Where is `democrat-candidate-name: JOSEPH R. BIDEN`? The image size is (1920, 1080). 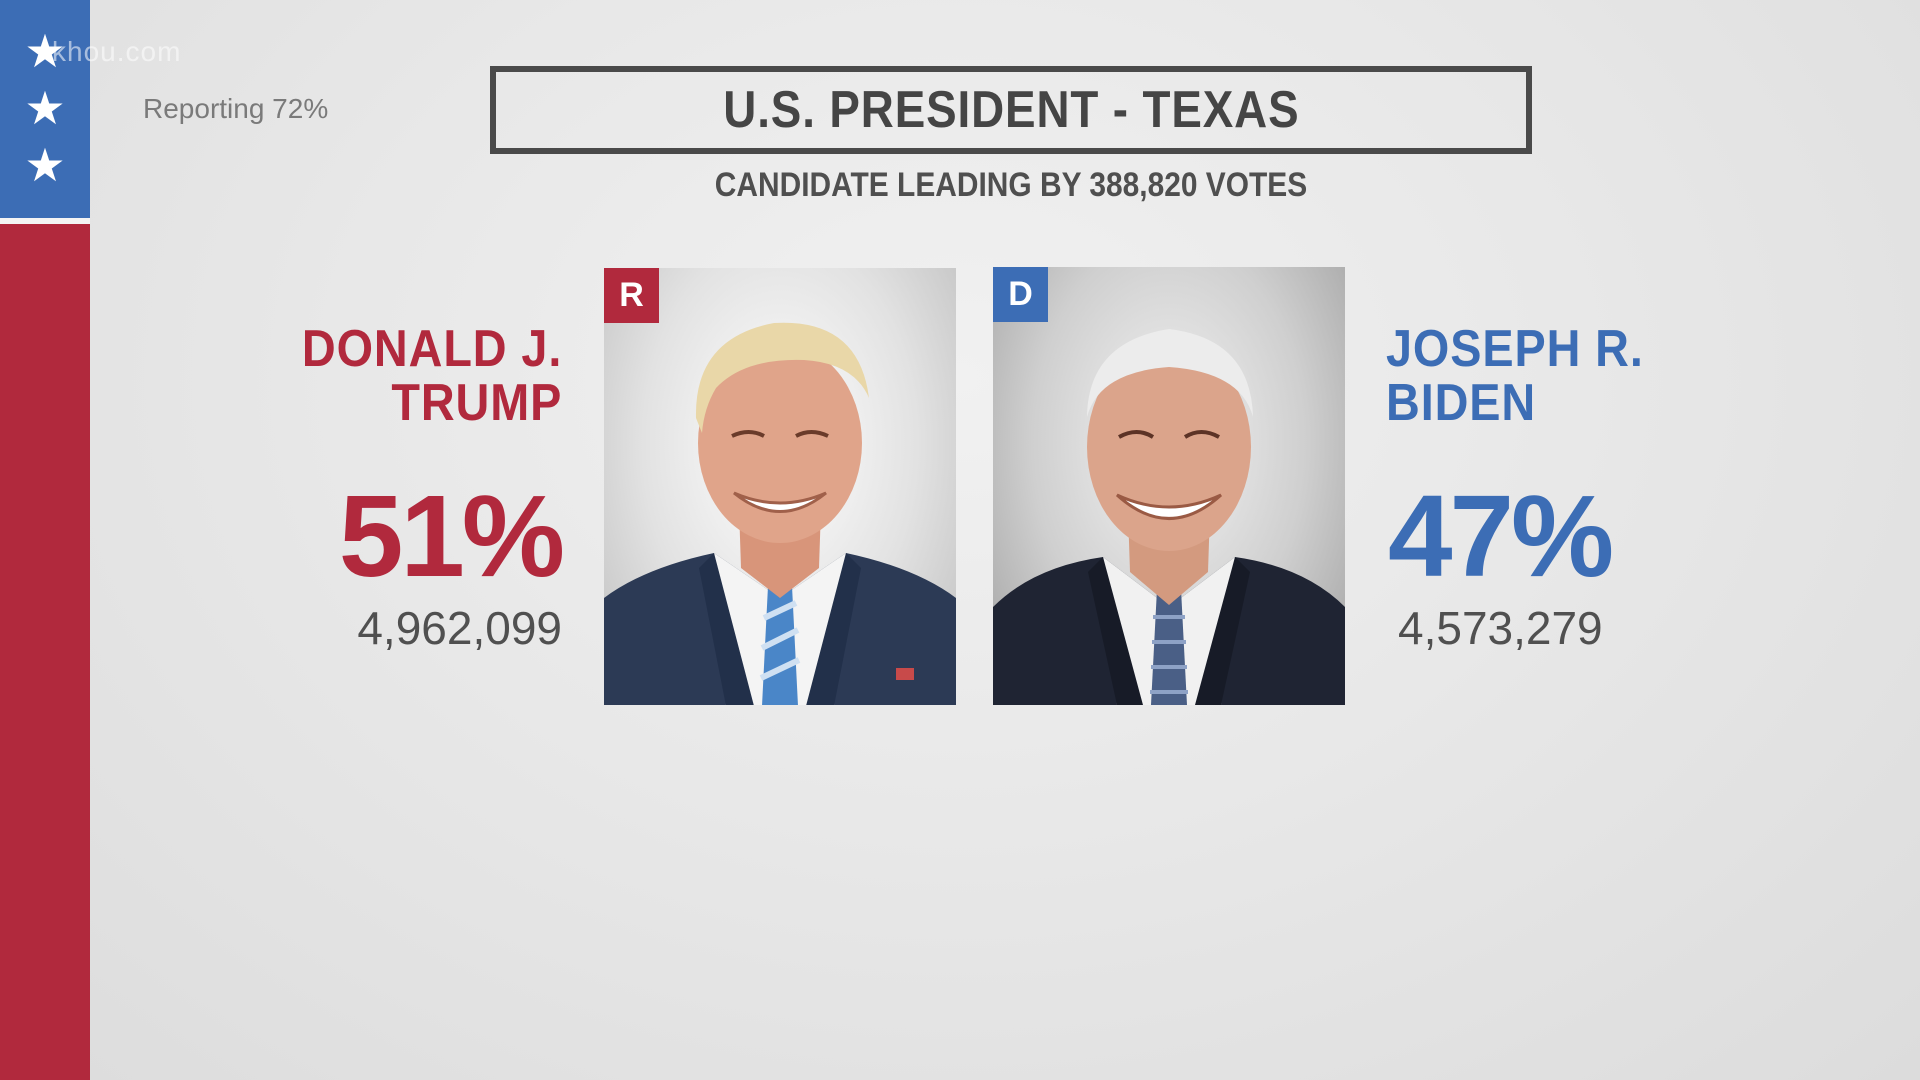 democrat-candidate-name: JOSEPH R. BIDEN is located at coordinates (1515, 376).